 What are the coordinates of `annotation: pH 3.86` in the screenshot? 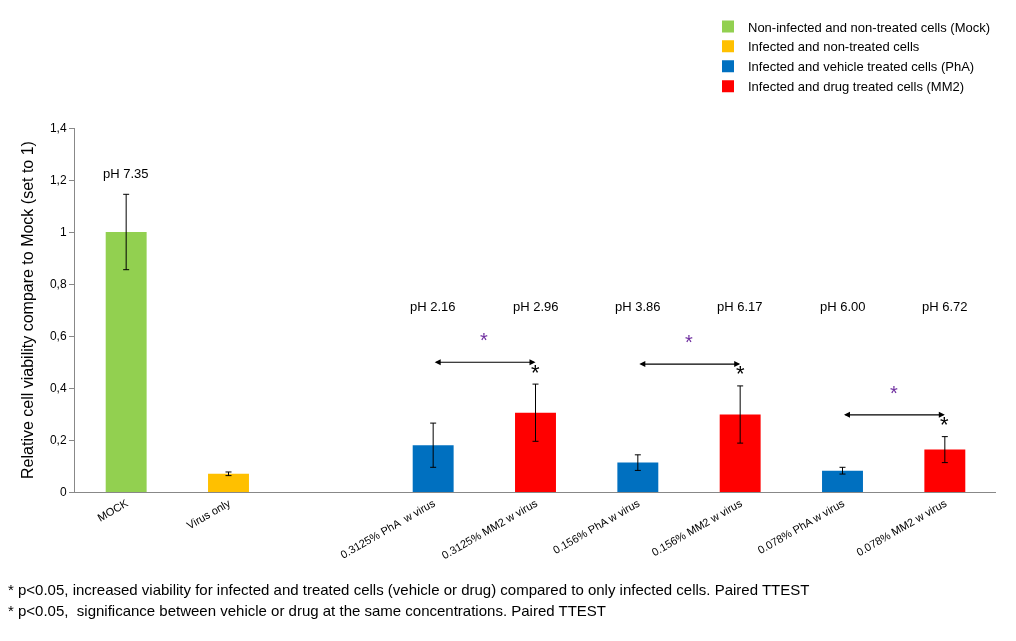 It's located at (638, 306).